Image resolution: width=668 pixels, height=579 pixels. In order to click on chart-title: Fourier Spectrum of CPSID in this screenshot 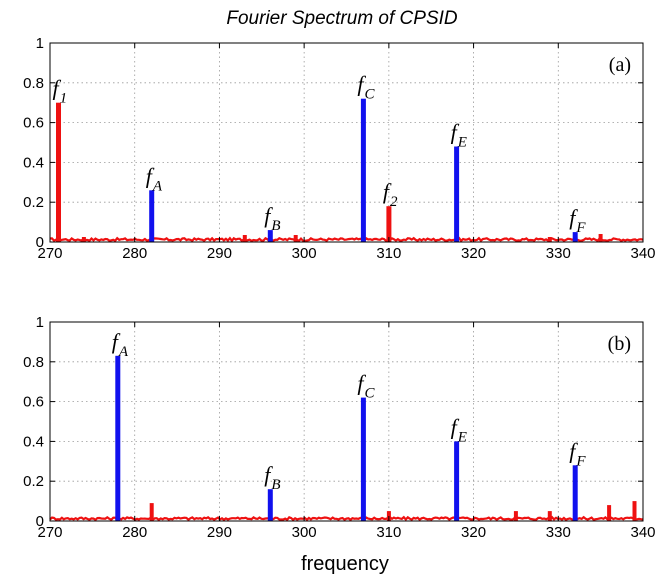, I will do `click(342, 18)`.